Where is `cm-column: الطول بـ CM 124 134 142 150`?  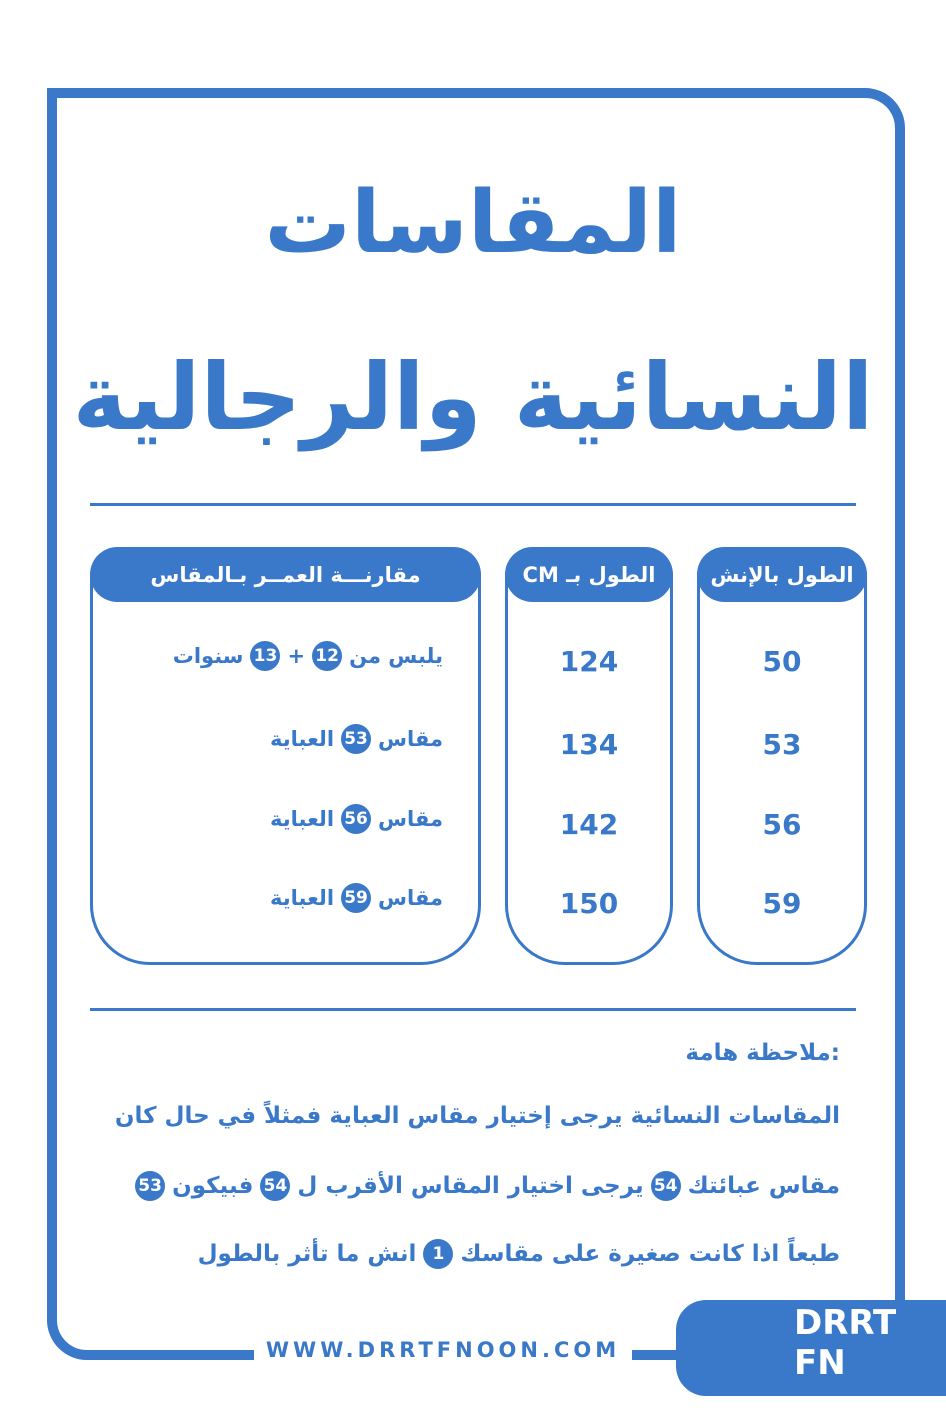
cm-column: الطول بـ CM 124 134 142 150 is located at coordinates (589, 756).